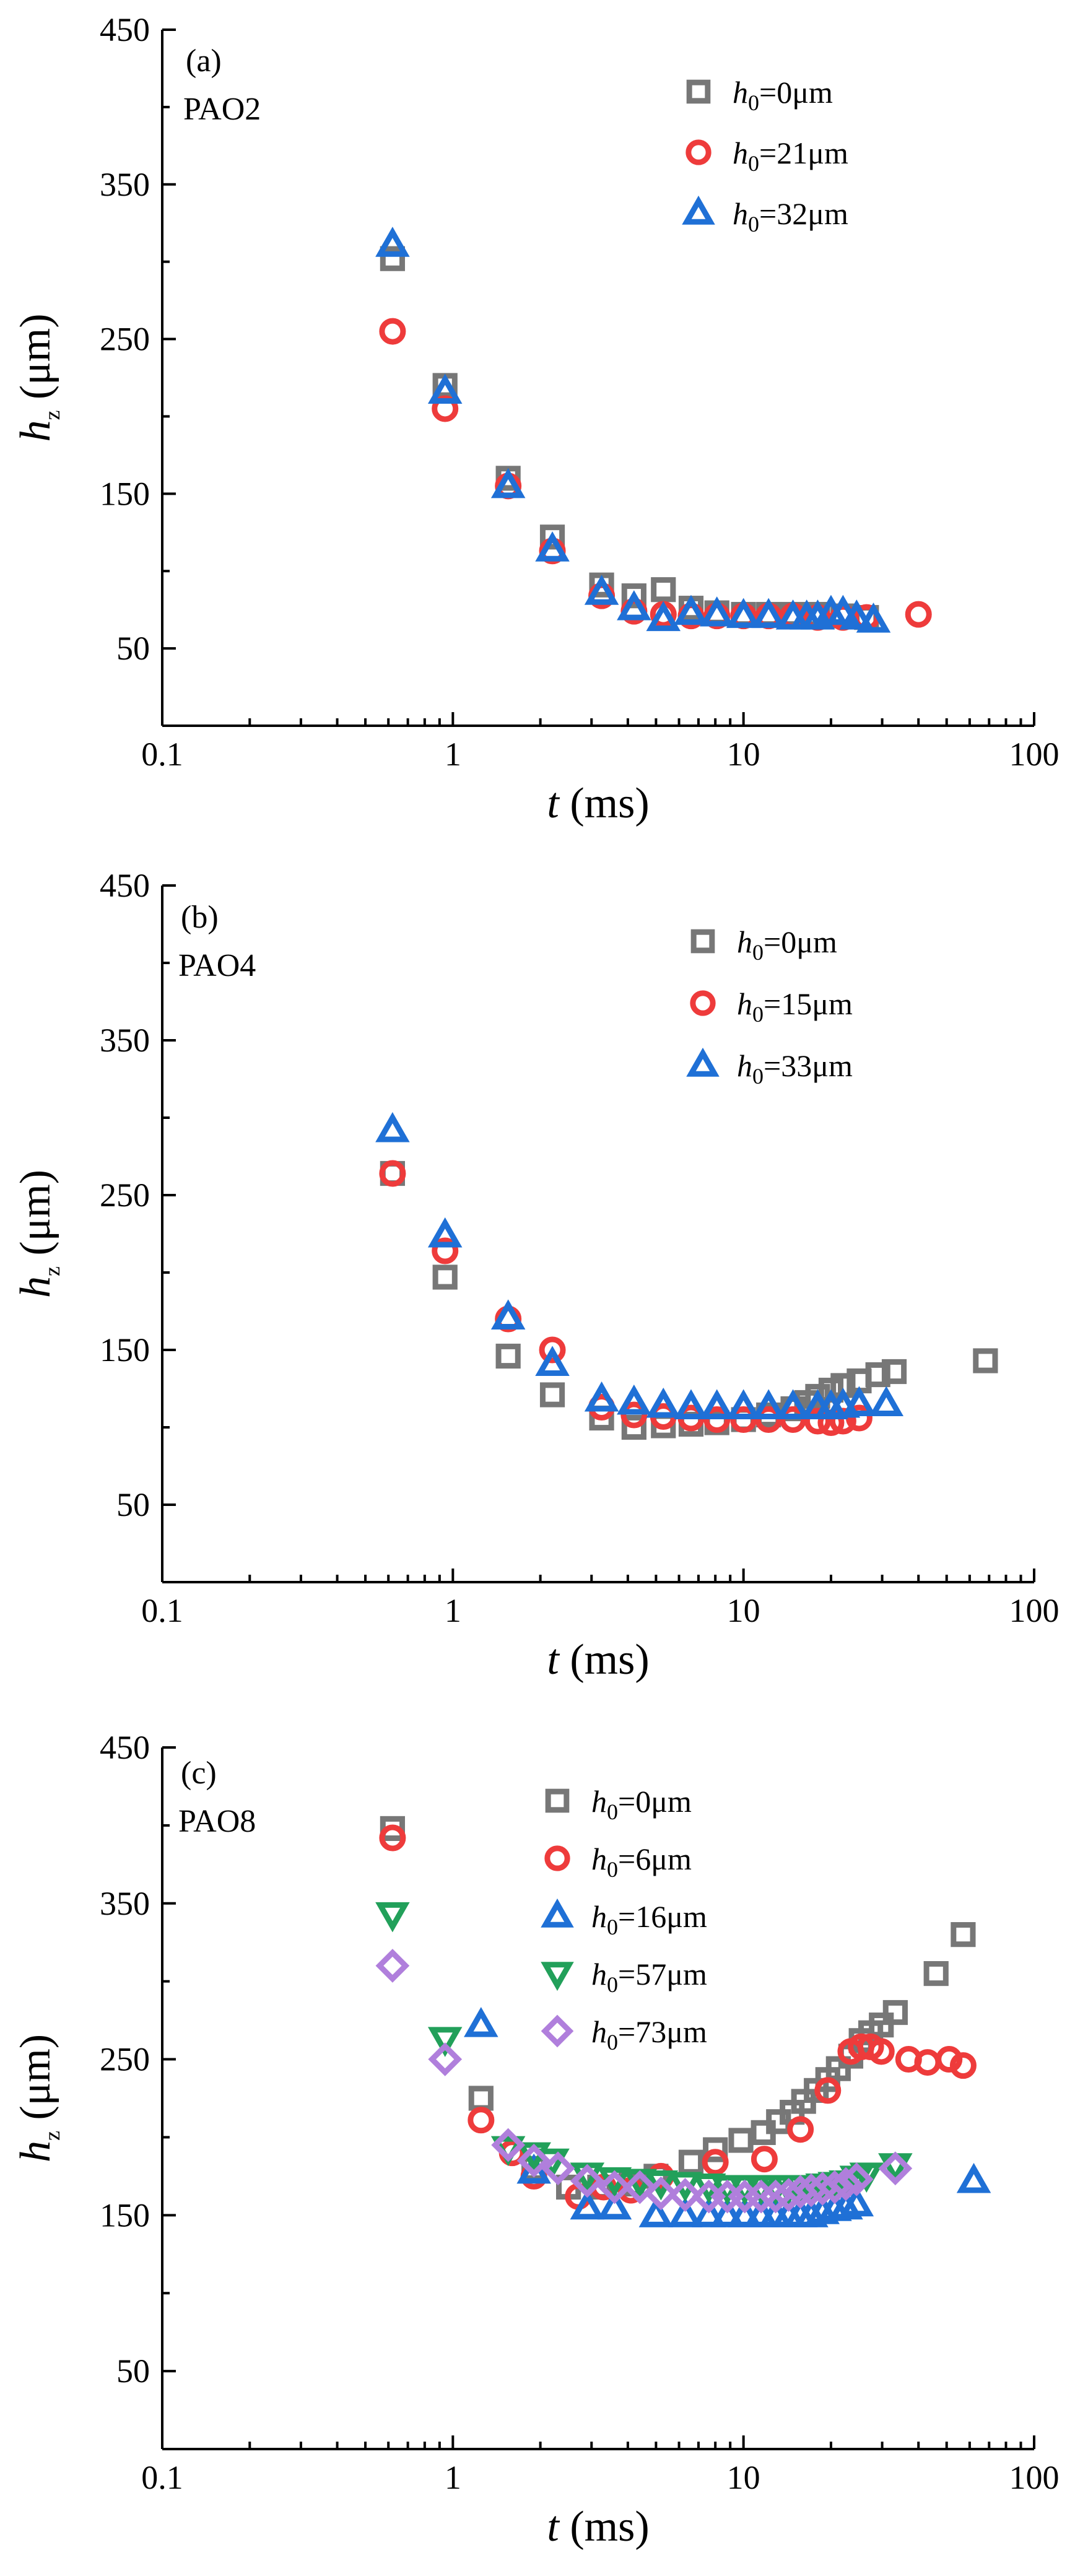  Describe the element at coordinates (783, 95) in the screenshot. I see `legend-label: h0=0μm` at that location.